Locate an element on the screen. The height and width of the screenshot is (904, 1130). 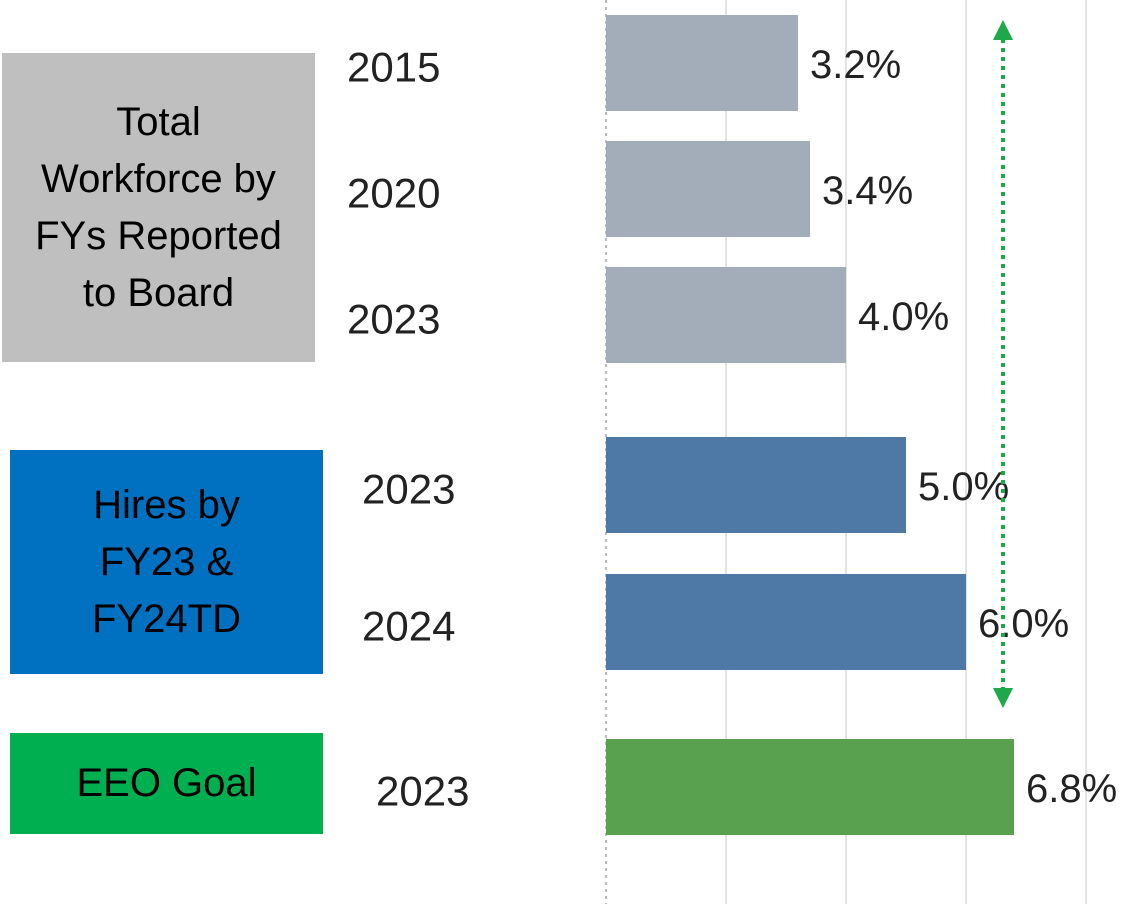
group-label: Total Workforce by FYs Reported to Board is located at coordinates (158, 207).